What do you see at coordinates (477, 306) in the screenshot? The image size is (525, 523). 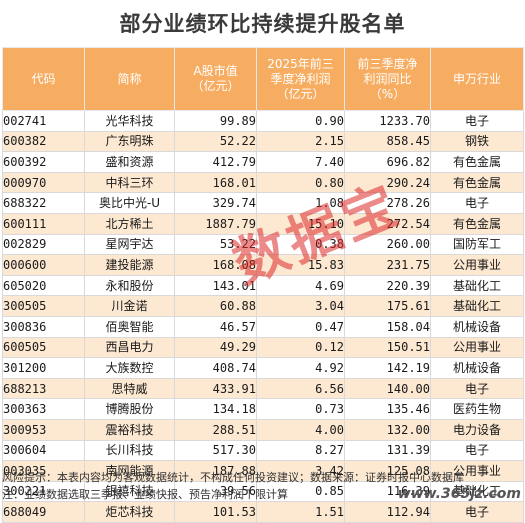 I see `industry: 基础化工` at bounding box center [477, 306].